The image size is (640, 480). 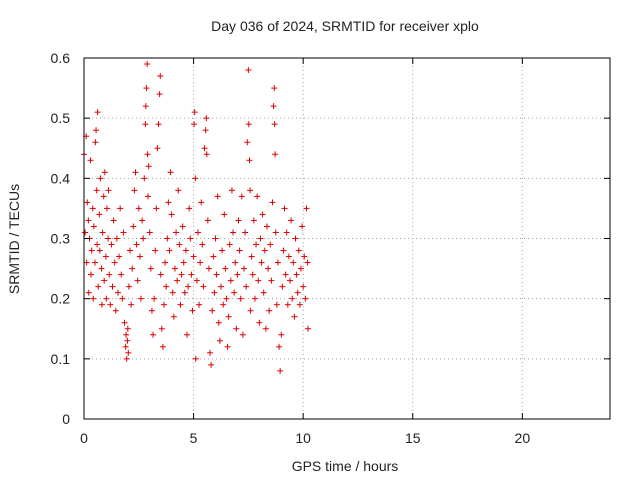 What do you see at coordinates (413, 438) in the screenshot?
I see `x-tick-label: 15` at bounding box center [413, 438].